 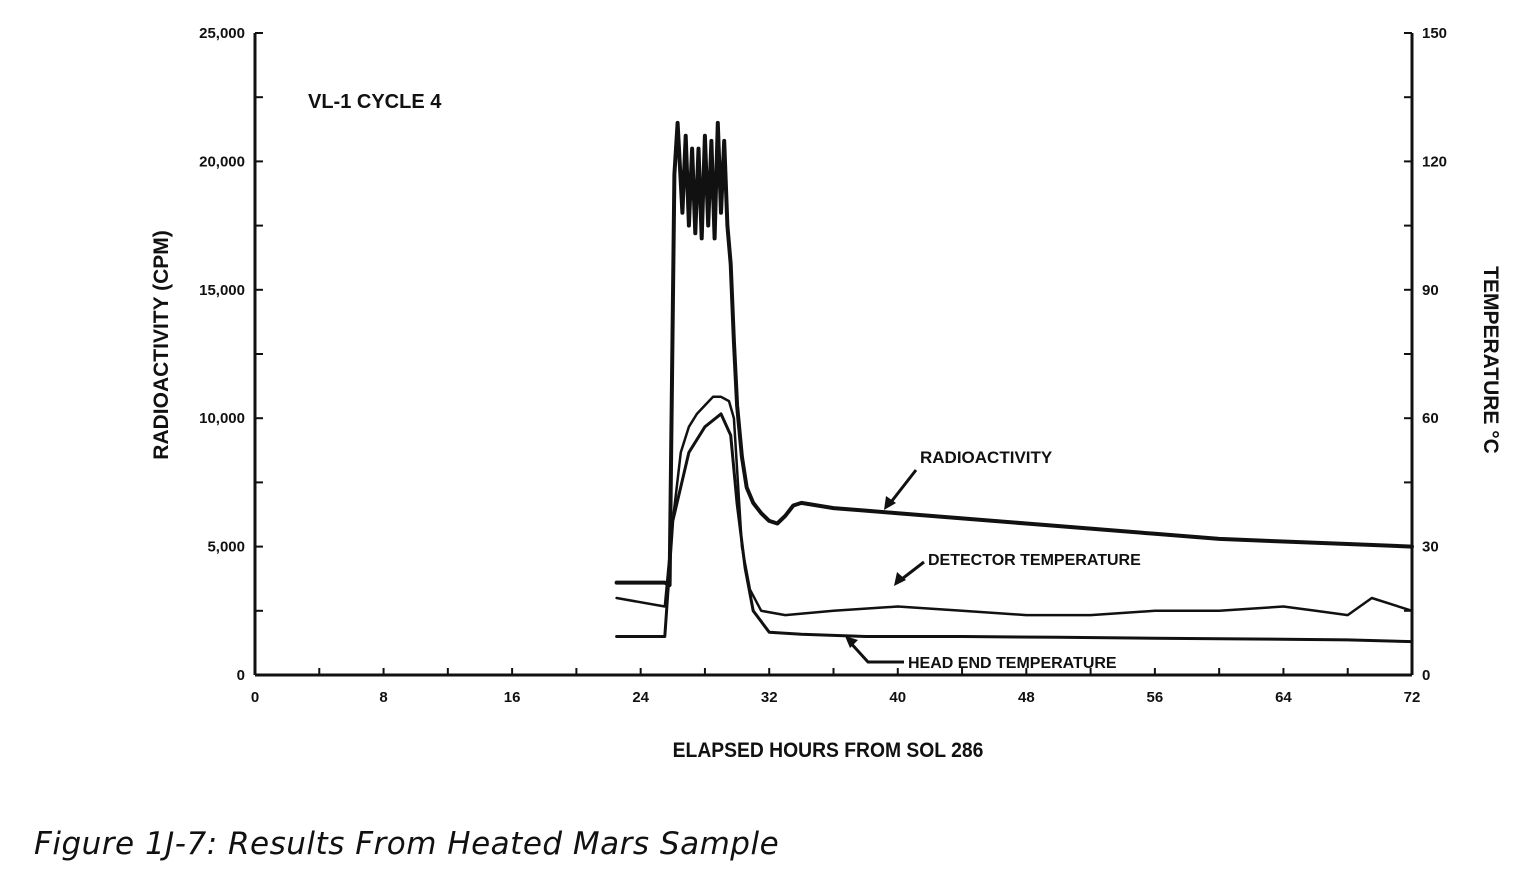 I want to click on plot-title: VL-1 CYCLE 4, so click(x=375, y=102).